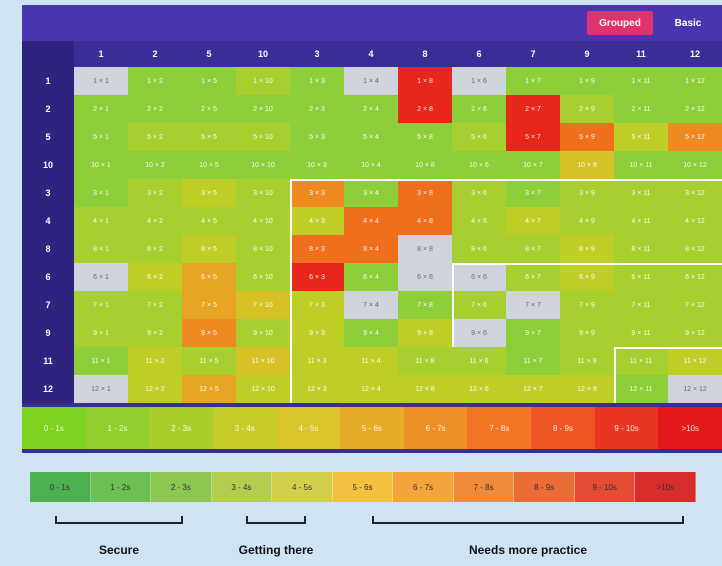 This screenshot has height=566, width=722. Describe the element at coordinates (209, 165) in the screenshot. I see `fact-cell: 10 × 5` at that location.